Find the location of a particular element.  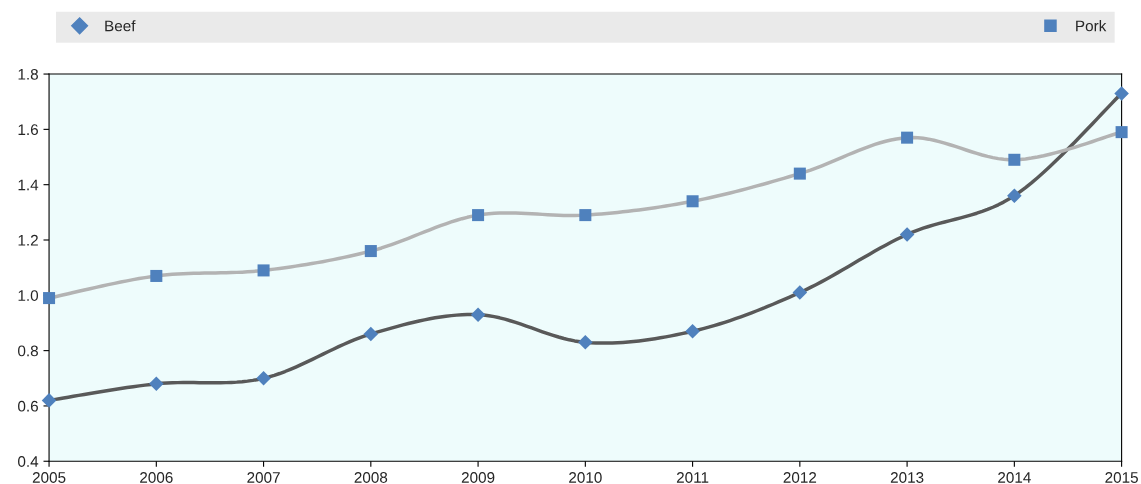

legend-label: Beef is located at coordinates (120, 26).